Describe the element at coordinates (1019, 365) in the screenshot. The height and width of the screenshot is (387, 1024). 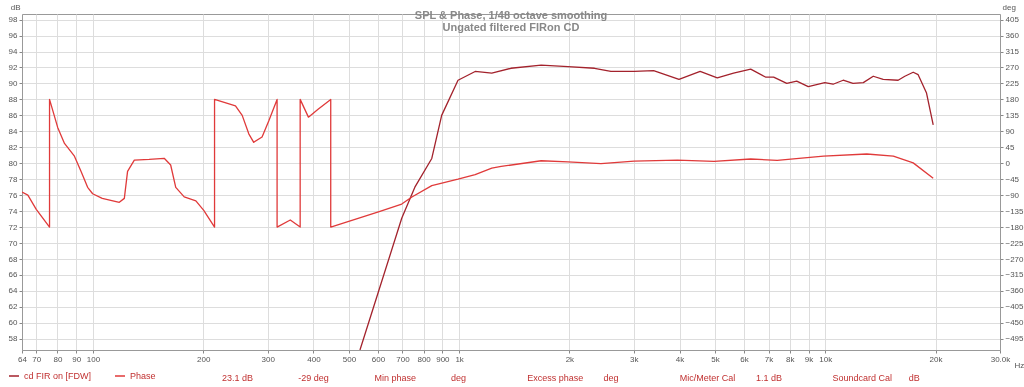
I see `x-axis-title: Hz` at that location.